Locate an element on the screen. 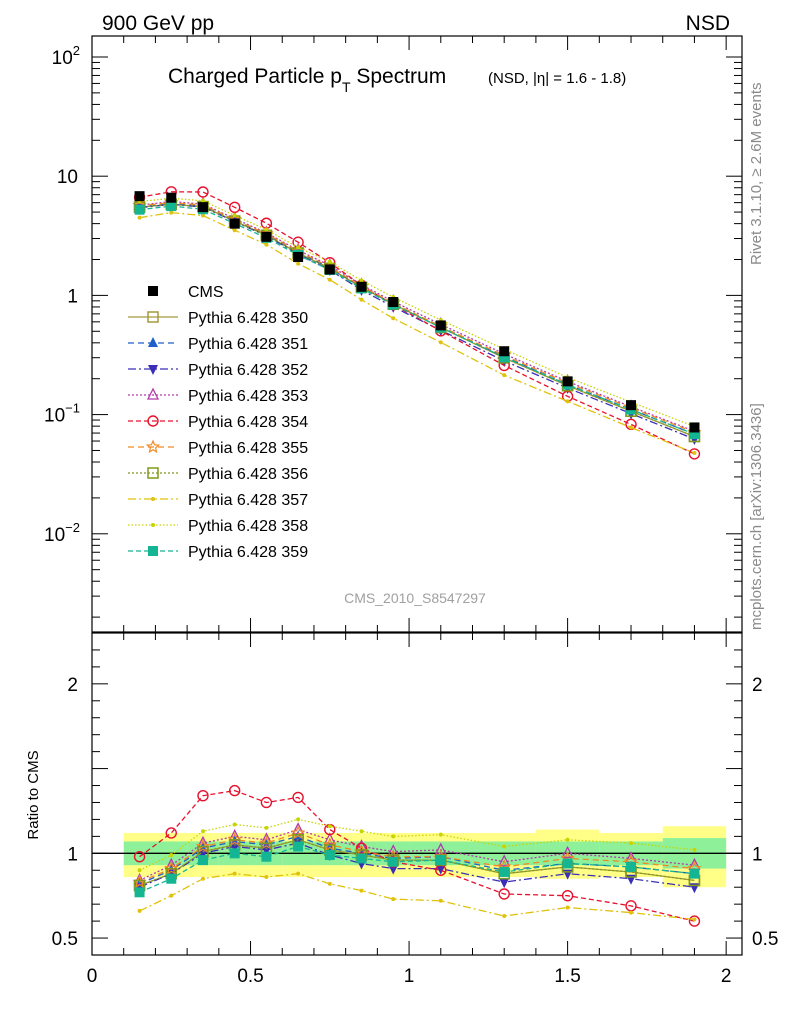 Image resolution: width=786 pixels, height=1024 pixels. header-energy: 900 GeV pp is located at coordinates (158, 23).